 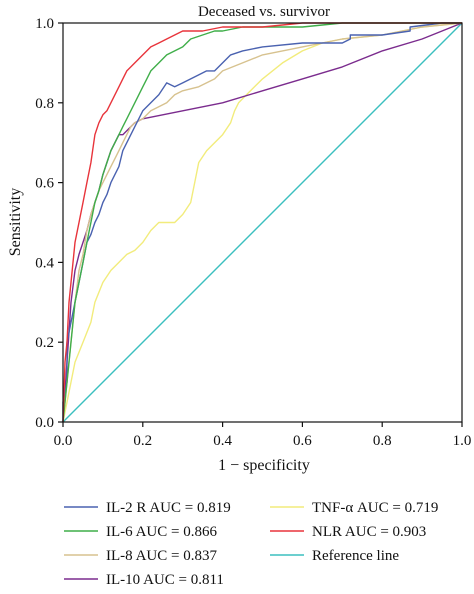 I want to click on legend-label: NLR AUC = 0.903, so click(x=369, y=532).